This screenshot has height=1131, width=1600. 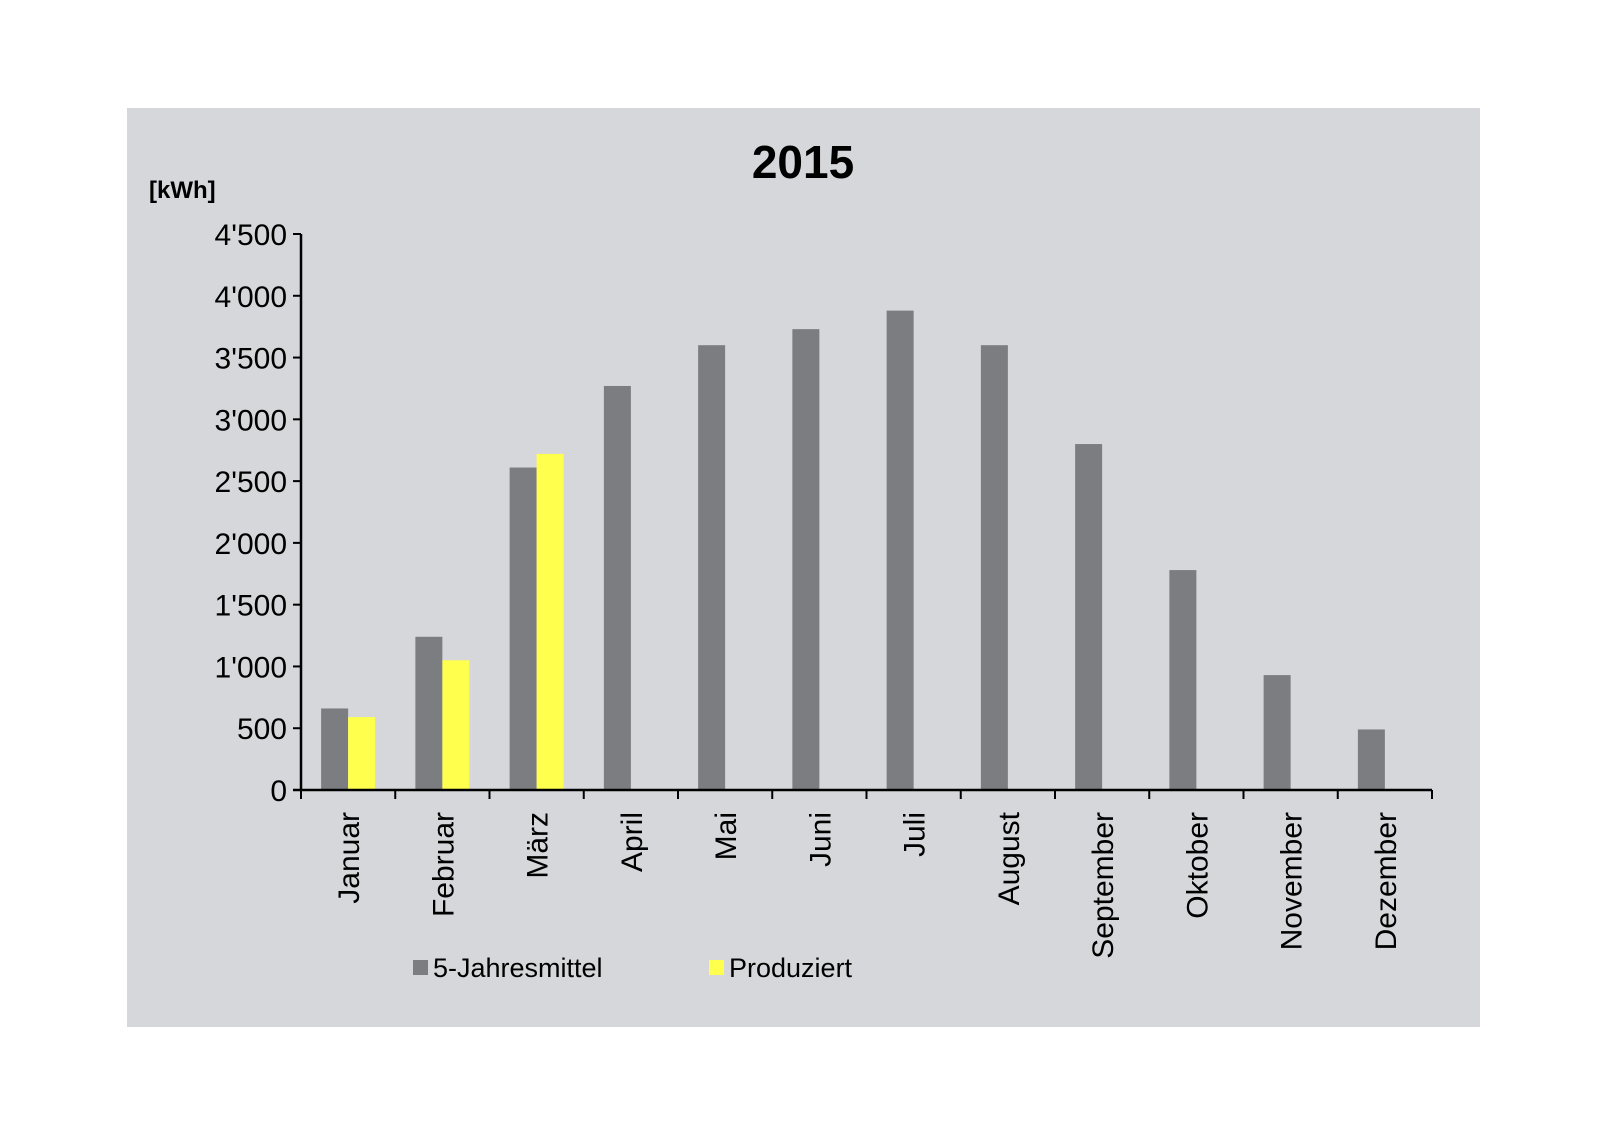 What do you see at coordinates (251, 235) in the screenshot?
I see `y-tick-label: 4'500` at bounding box center [251, 235].